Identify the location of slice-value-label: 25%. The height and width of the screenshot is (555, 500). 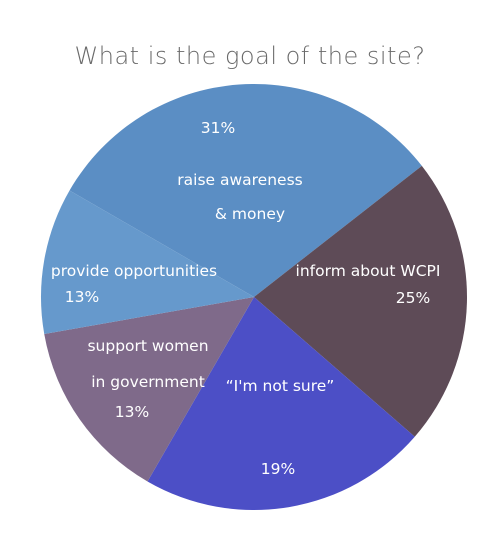
(413, 298).